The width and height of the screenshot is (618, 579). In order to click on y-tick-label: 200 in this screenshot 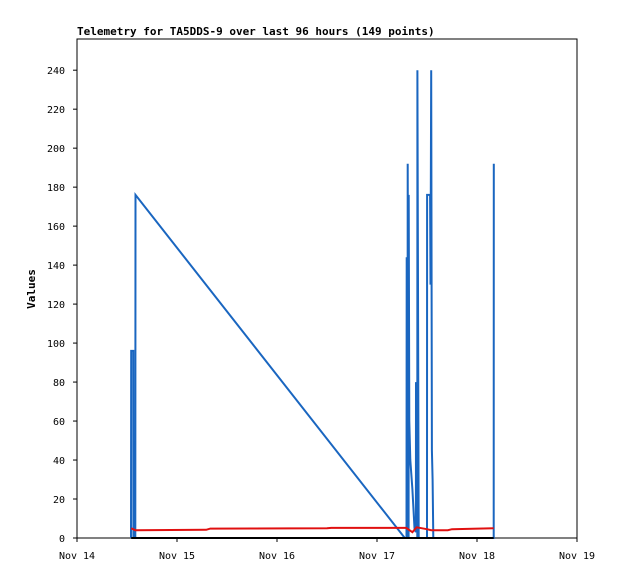, I will do `click(56, 149)`.